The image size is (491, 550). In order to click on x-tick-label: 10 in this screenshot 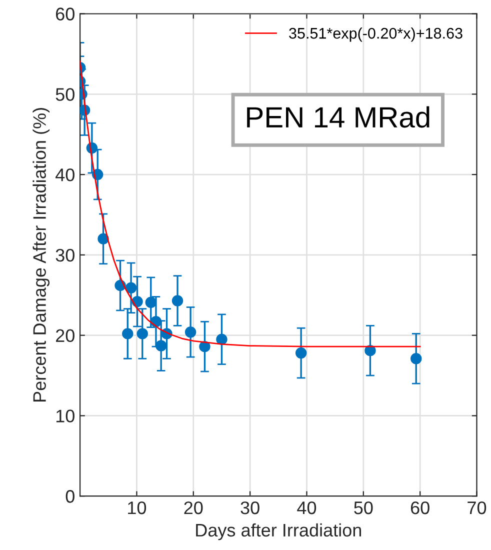, I will do `click(137, 507)`.